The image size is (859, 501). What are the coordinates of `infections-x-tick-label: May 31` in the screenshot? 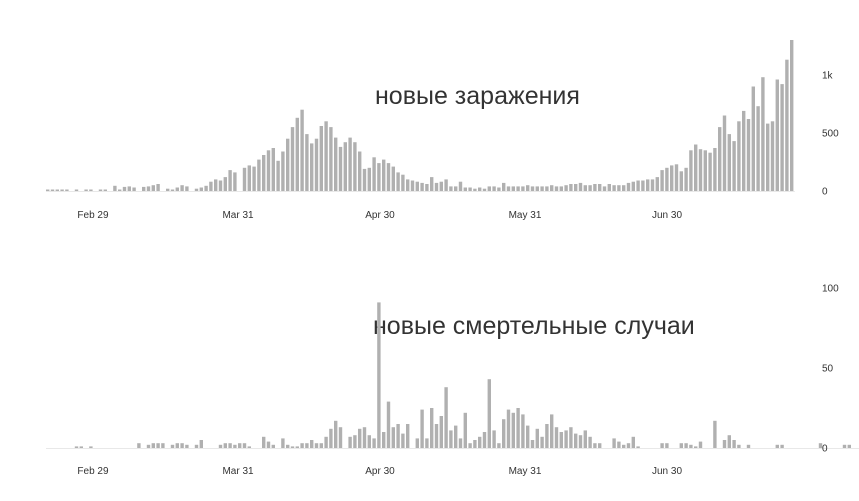 It's located at (525, 215).